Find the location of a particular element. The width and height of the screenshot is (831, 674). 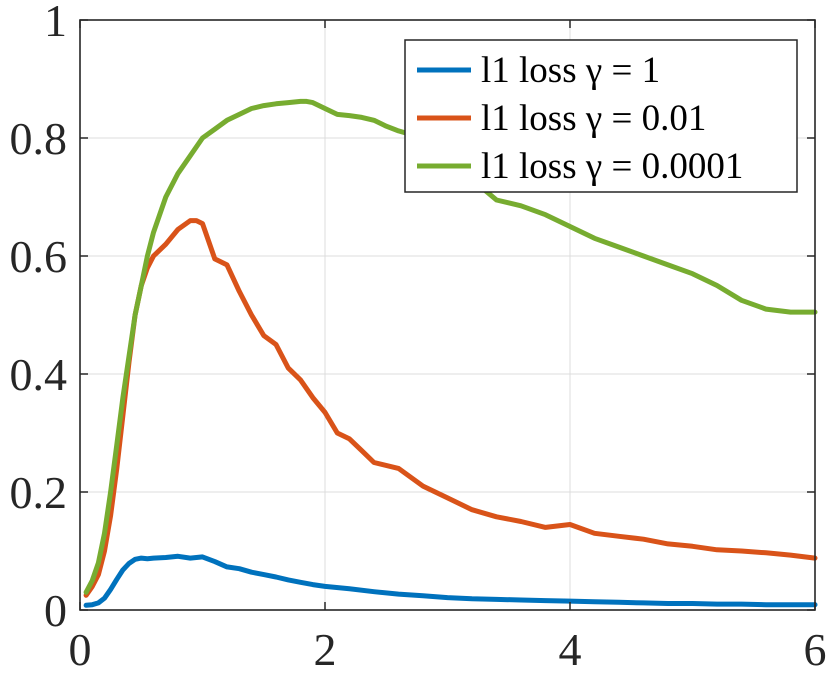

y-tick-label-3: 0.6 is located at coordinates (39, 256).